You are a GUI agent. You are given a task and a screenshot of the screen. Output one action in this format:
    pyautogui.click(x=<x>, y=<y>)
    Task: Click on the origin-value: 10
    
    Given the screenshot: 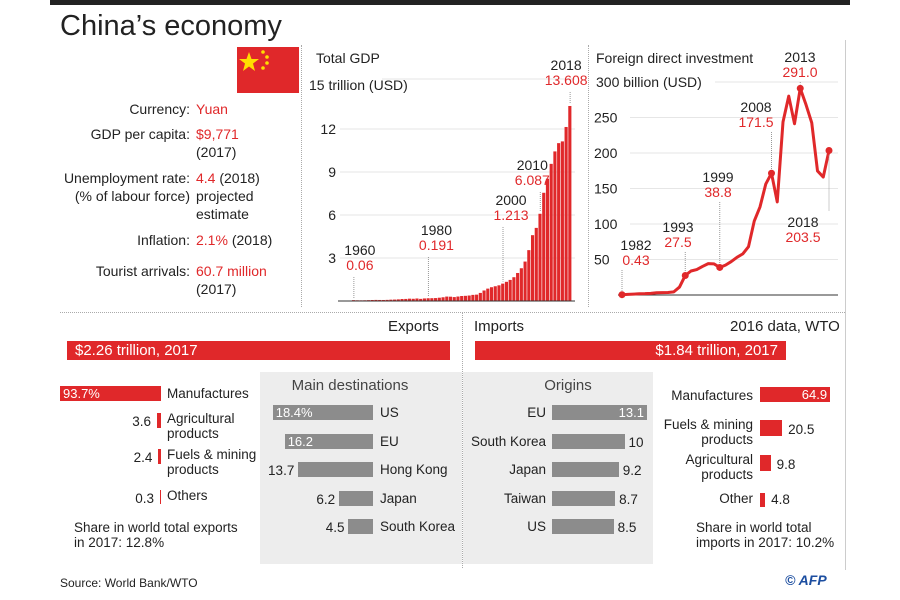 What is the action you would take?
    pyautogui.click(x=636, y=442)
    